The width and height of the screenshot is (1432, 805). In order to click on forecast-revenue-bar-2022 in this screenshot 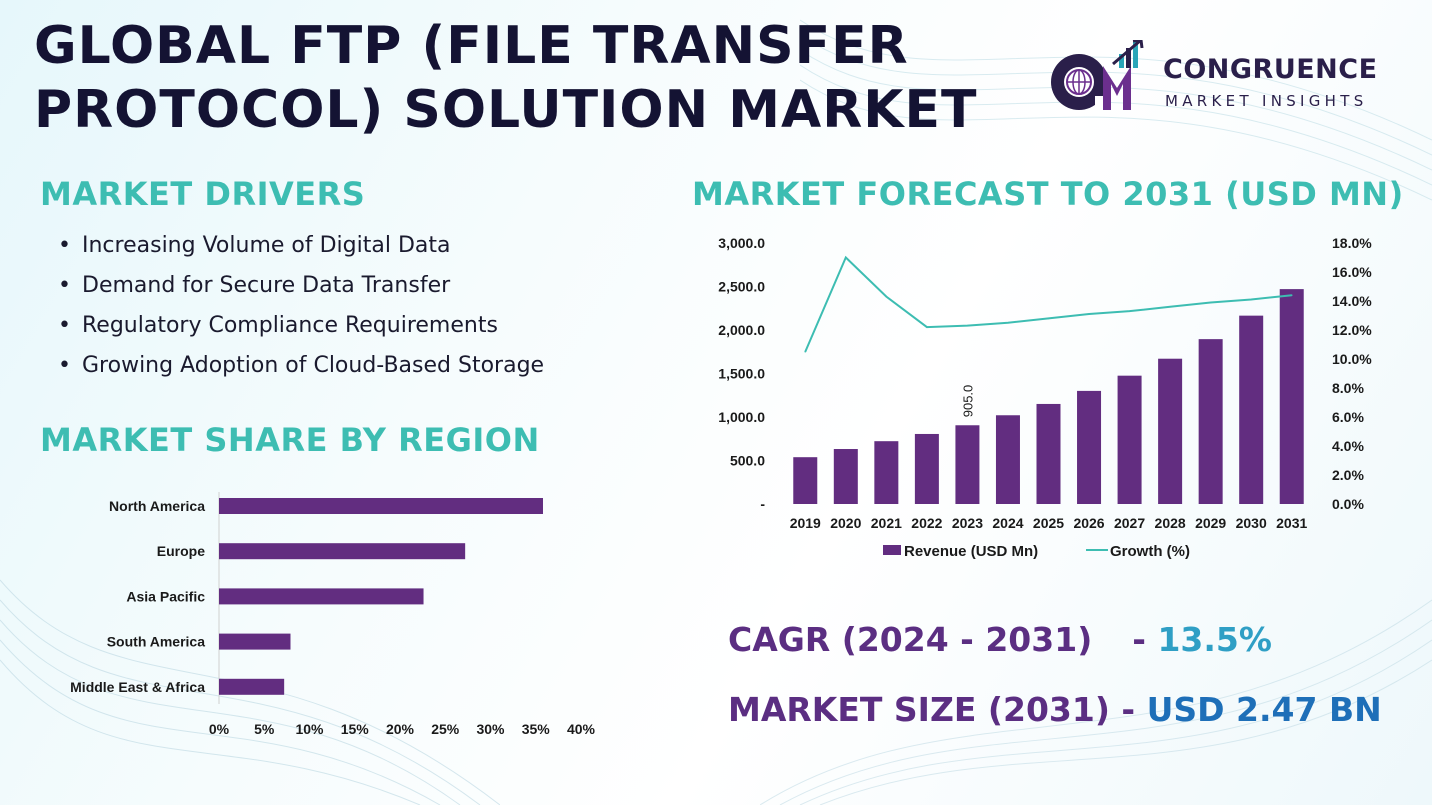, I will do `click(926, 468)`.